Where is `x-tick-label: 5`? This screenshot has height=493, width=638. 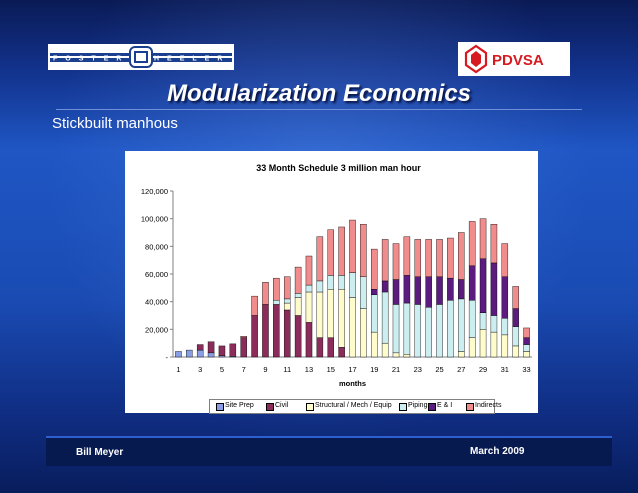 x-tick-label: 5 is located at coordinates (222, 369).